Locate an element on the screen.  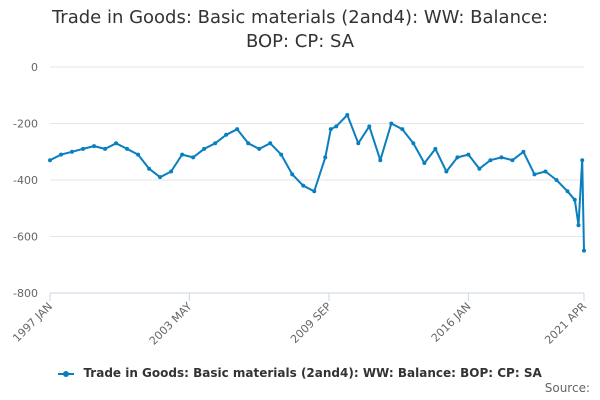
x-tick-label: 1997 JAN is located at coordinates (32, 322).